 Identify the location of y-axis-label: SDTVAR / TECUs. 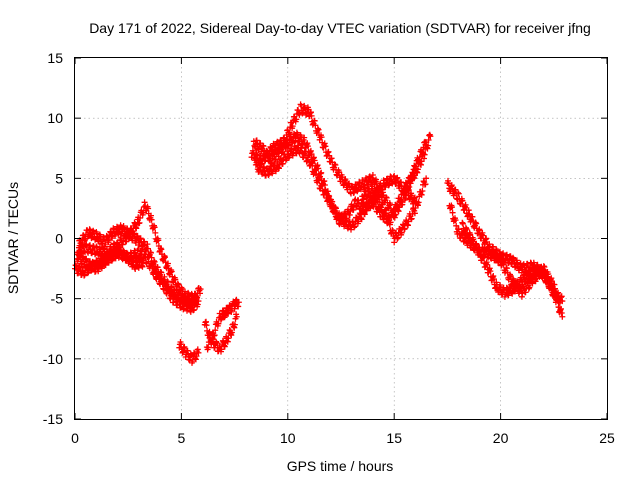
(13, 238).